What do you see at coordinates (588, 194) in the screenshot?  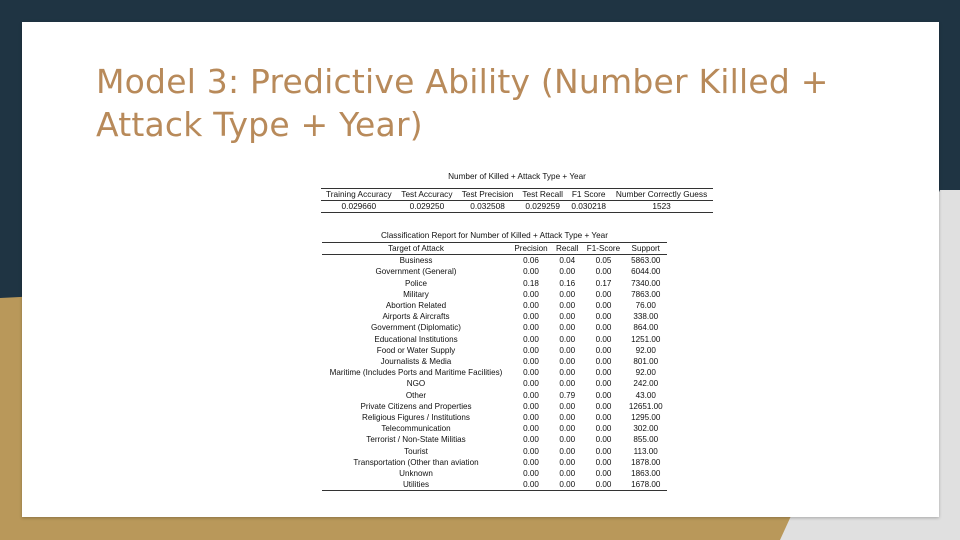 I see `summary-header-cell: F1 Score` at bounding box center [588, 194].